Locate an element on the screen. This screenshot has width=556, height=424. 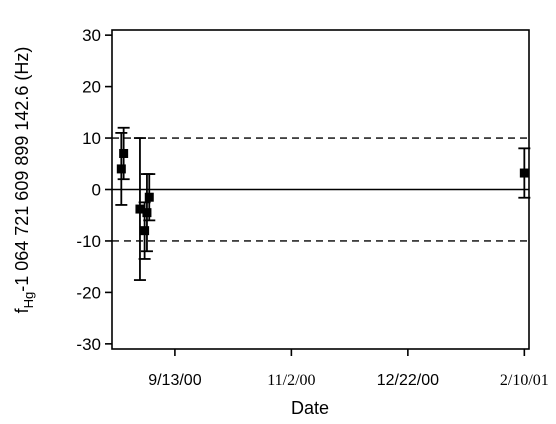
y-tick-label: 10 is located at coordinates (91, 138).